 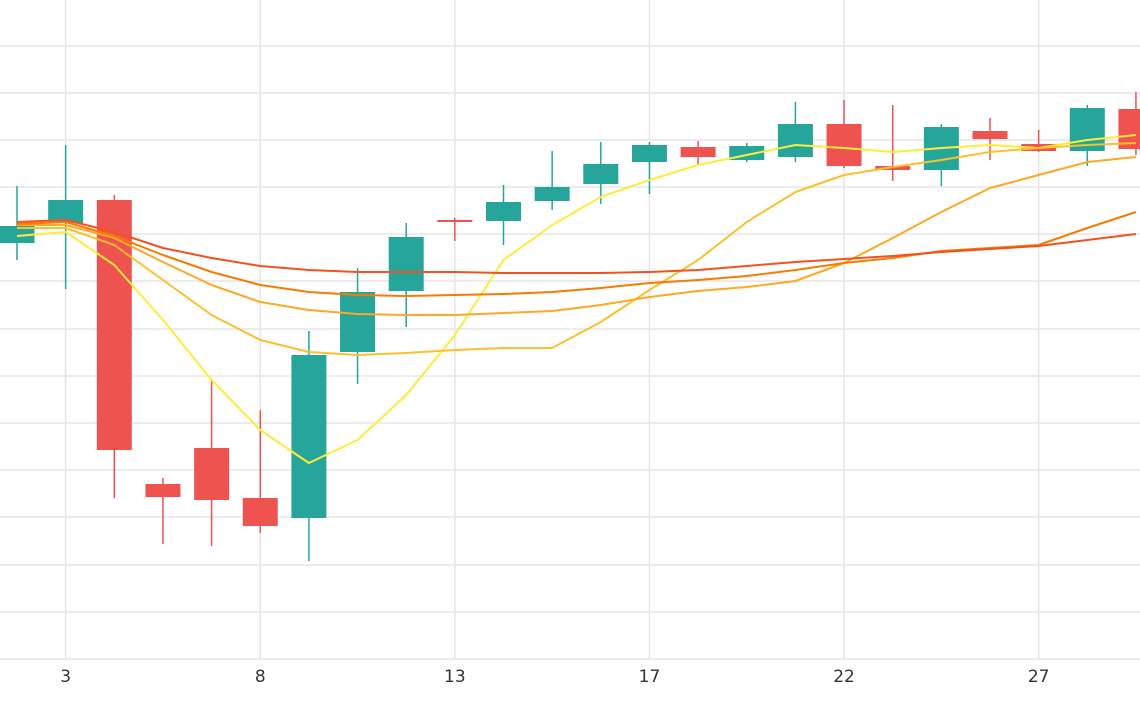 I want to click on x-tick-label: 8, so click(x=260, y=677).